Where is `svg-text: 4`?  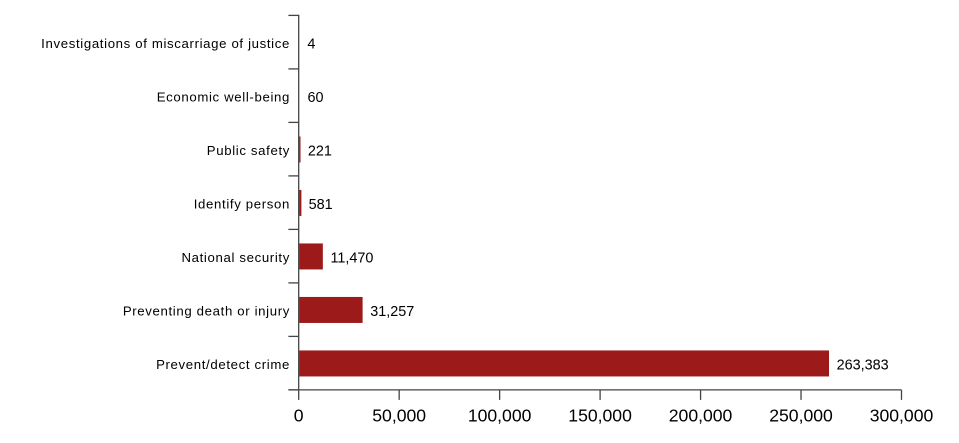
svg-text: 4 is located at coordinates (311, 44).